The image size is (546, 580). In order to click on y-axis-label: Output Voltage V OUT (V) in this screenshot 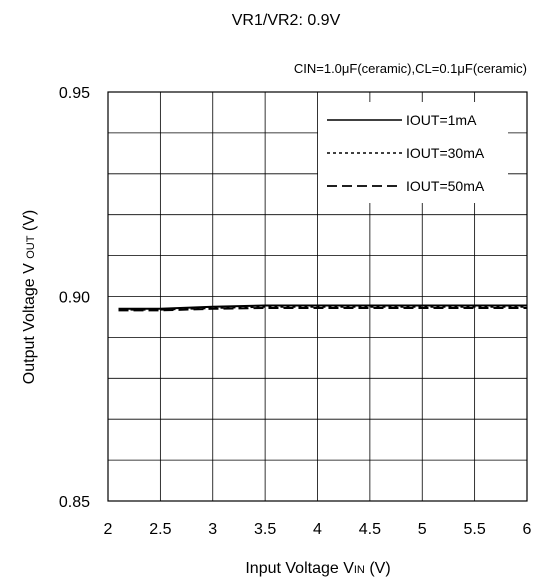, I will do `click(29, 297)`.